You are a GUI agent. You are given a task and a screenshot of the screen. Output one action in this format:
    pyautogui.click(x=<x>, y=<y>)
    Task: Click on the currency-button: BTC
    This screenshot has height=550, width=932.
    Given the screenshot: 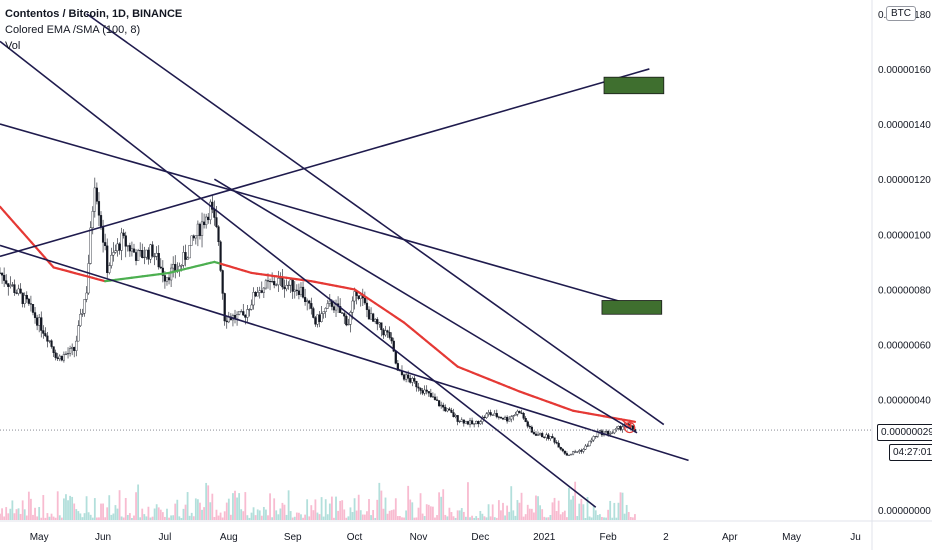 What is the action you would take?
    pyautogui.click(x=901, y=13)
    